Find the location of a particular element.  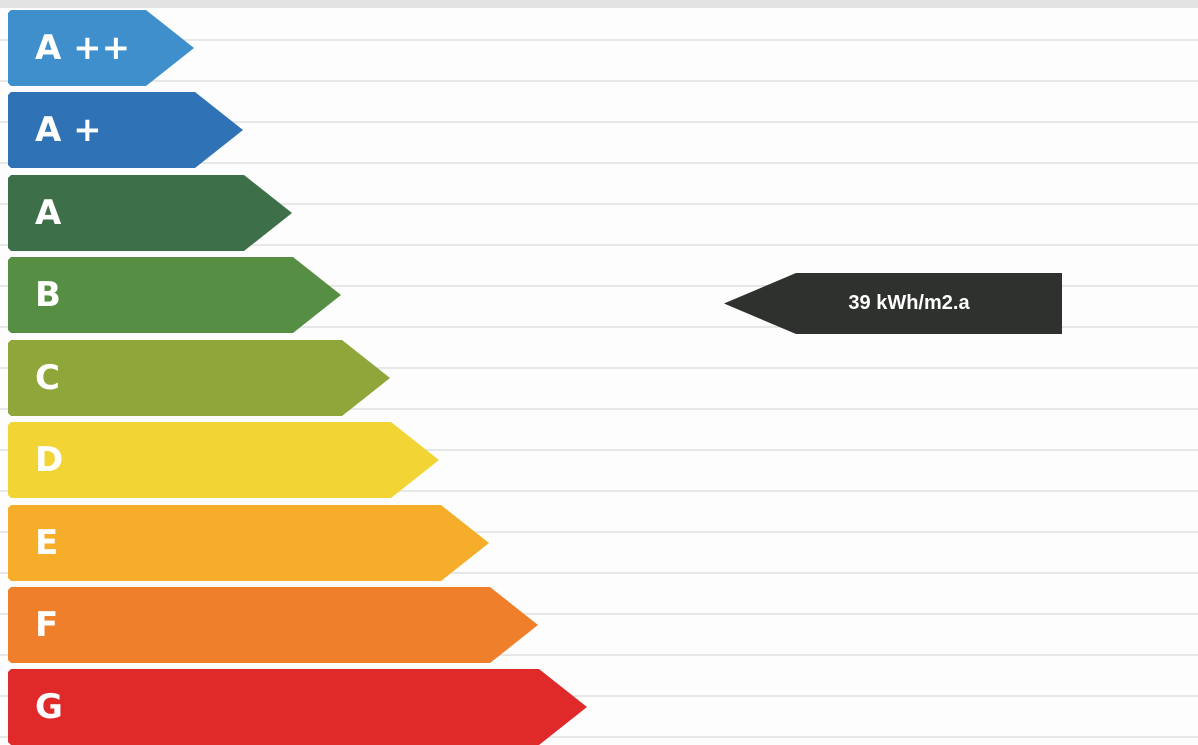

energy-class-label: A + is located at coordinates (68, 130).